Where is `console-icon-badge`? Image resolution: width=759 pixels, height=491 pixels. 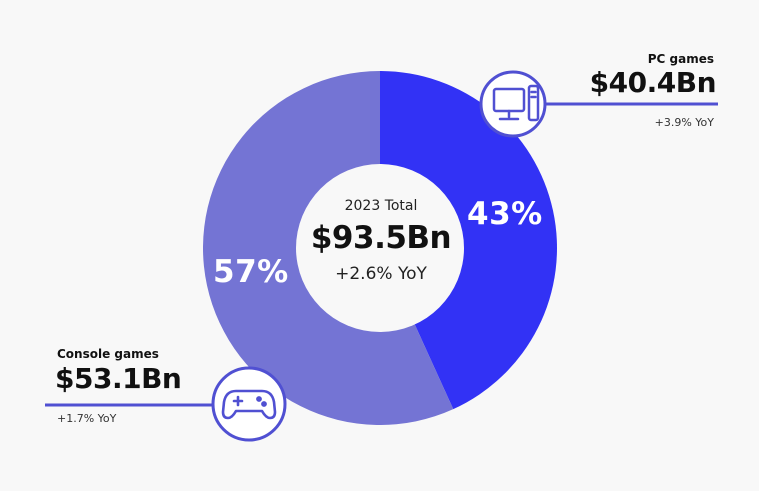 console-icon-badge is located at coordinates (249, 404).